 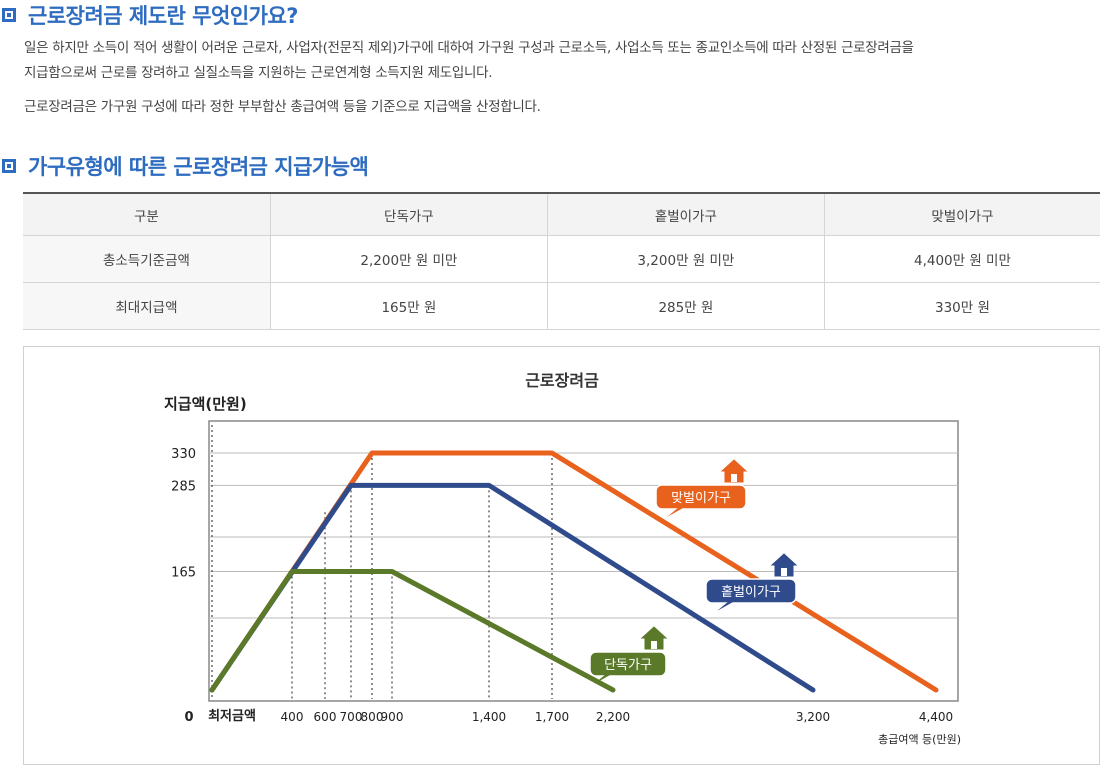 I want to click on series-name: 맞벌이가구, so click(x=701, y=498).